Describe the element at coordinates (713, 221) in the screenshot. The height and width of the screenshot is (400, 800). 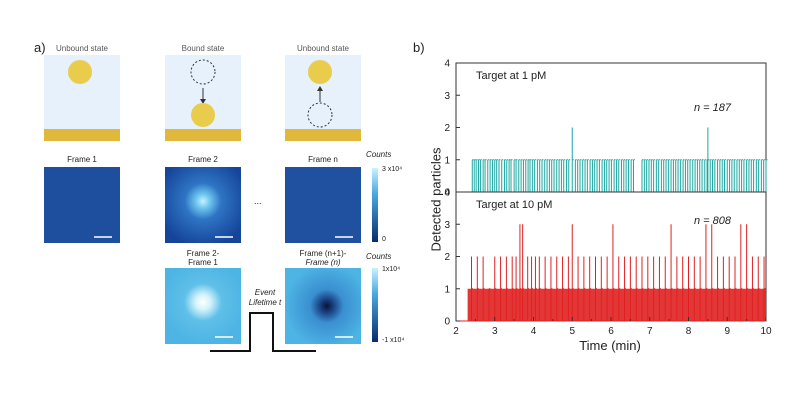
I see `series-n-label-bottom: n = 808` at that location.